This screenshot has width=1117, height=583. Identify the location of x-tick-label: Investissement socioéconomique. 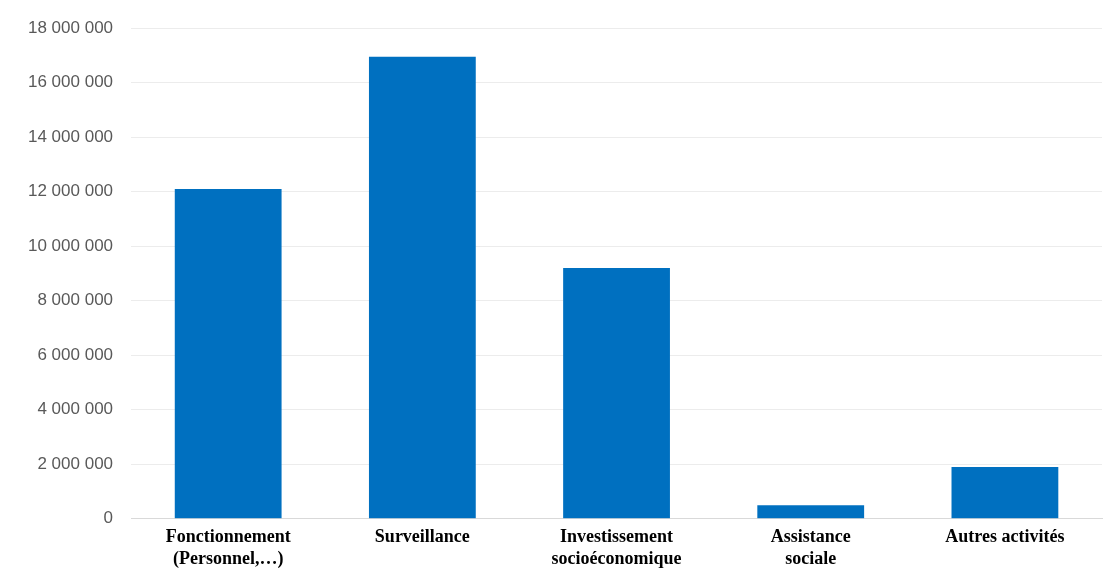
(616, 547).